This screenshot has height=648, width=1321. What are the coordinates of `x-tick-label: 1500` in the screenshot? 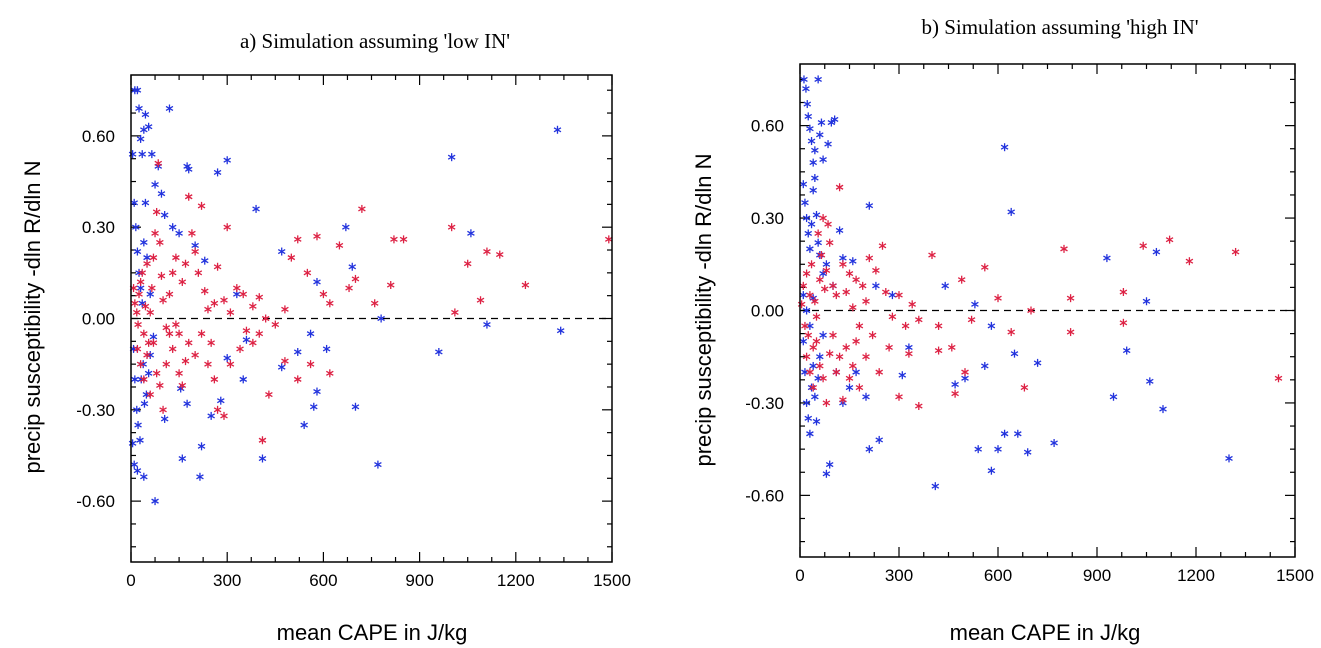 It's located at (1295, 575).